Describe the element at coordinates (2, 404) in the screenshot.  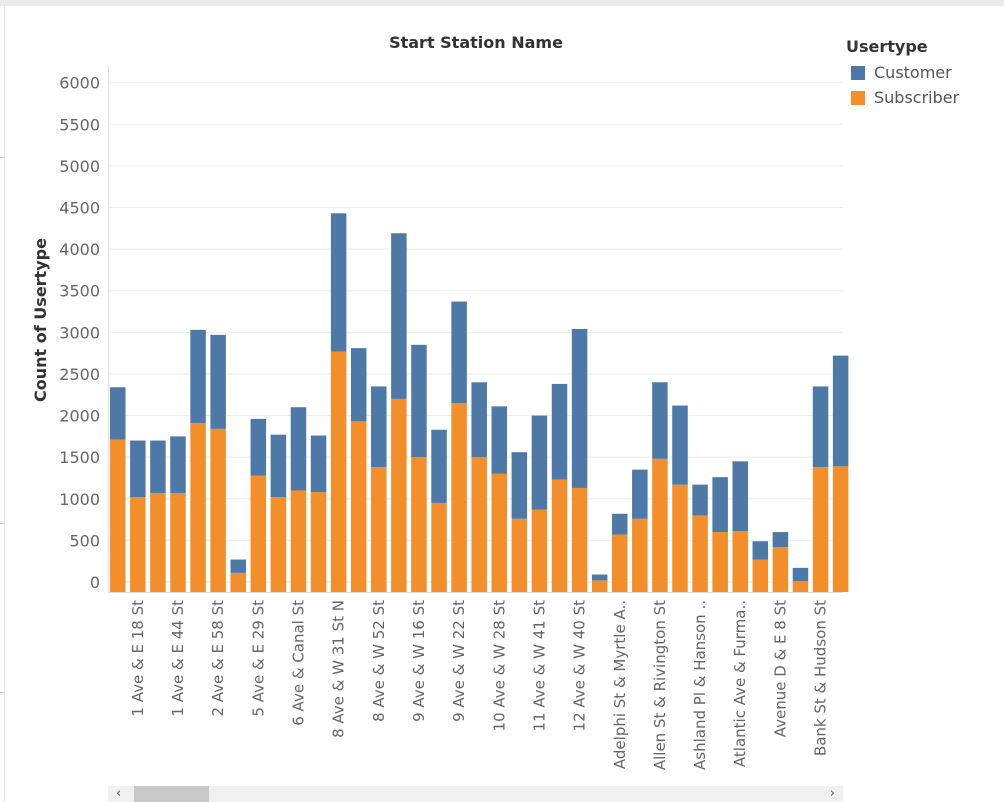
I see `left-edge` at that location.